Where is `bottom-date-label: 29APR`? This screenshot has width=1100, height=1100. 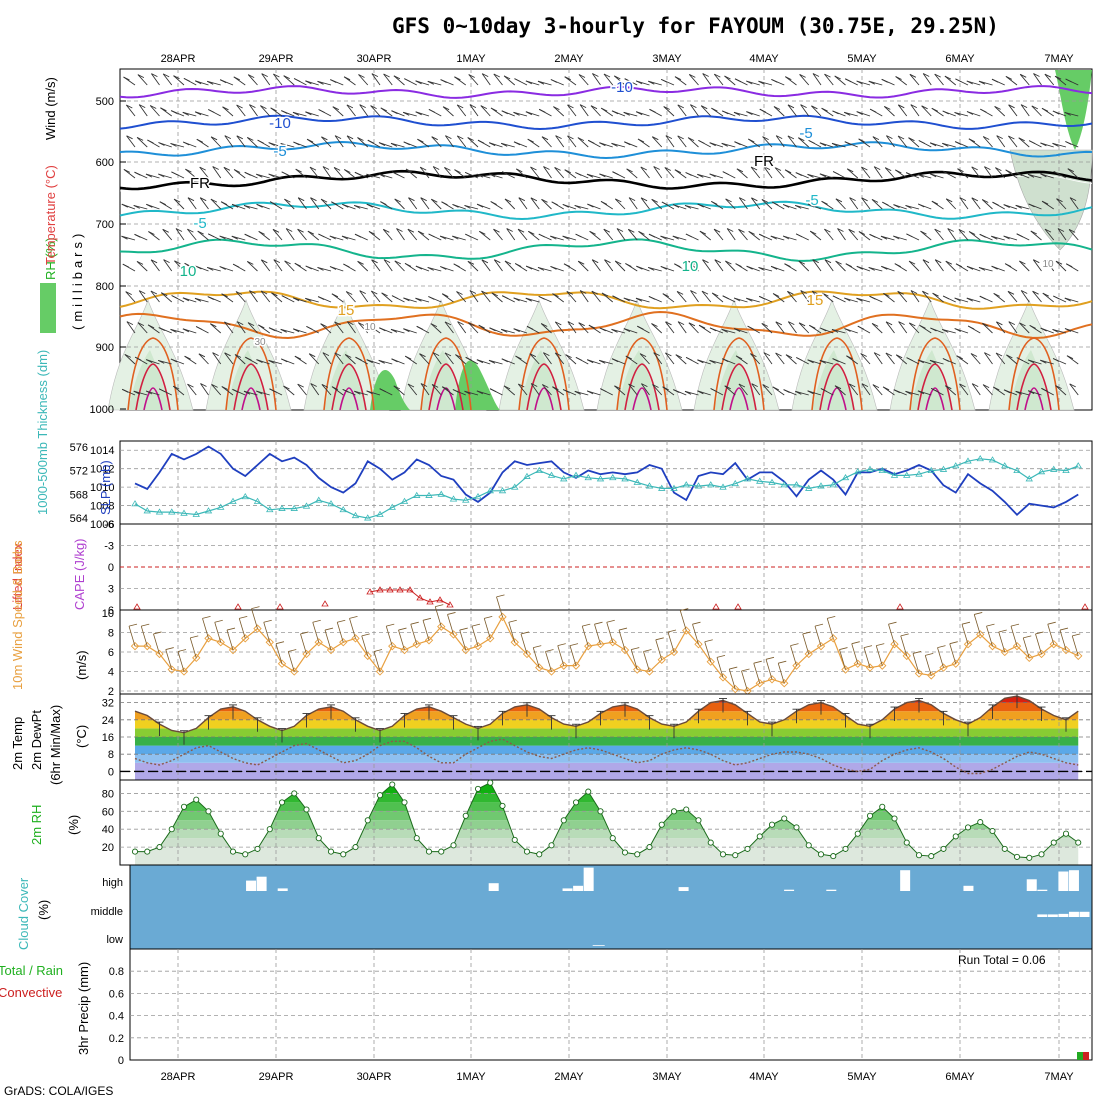 bottom-date-label: 29APR is located at coordinates (276, 1077).